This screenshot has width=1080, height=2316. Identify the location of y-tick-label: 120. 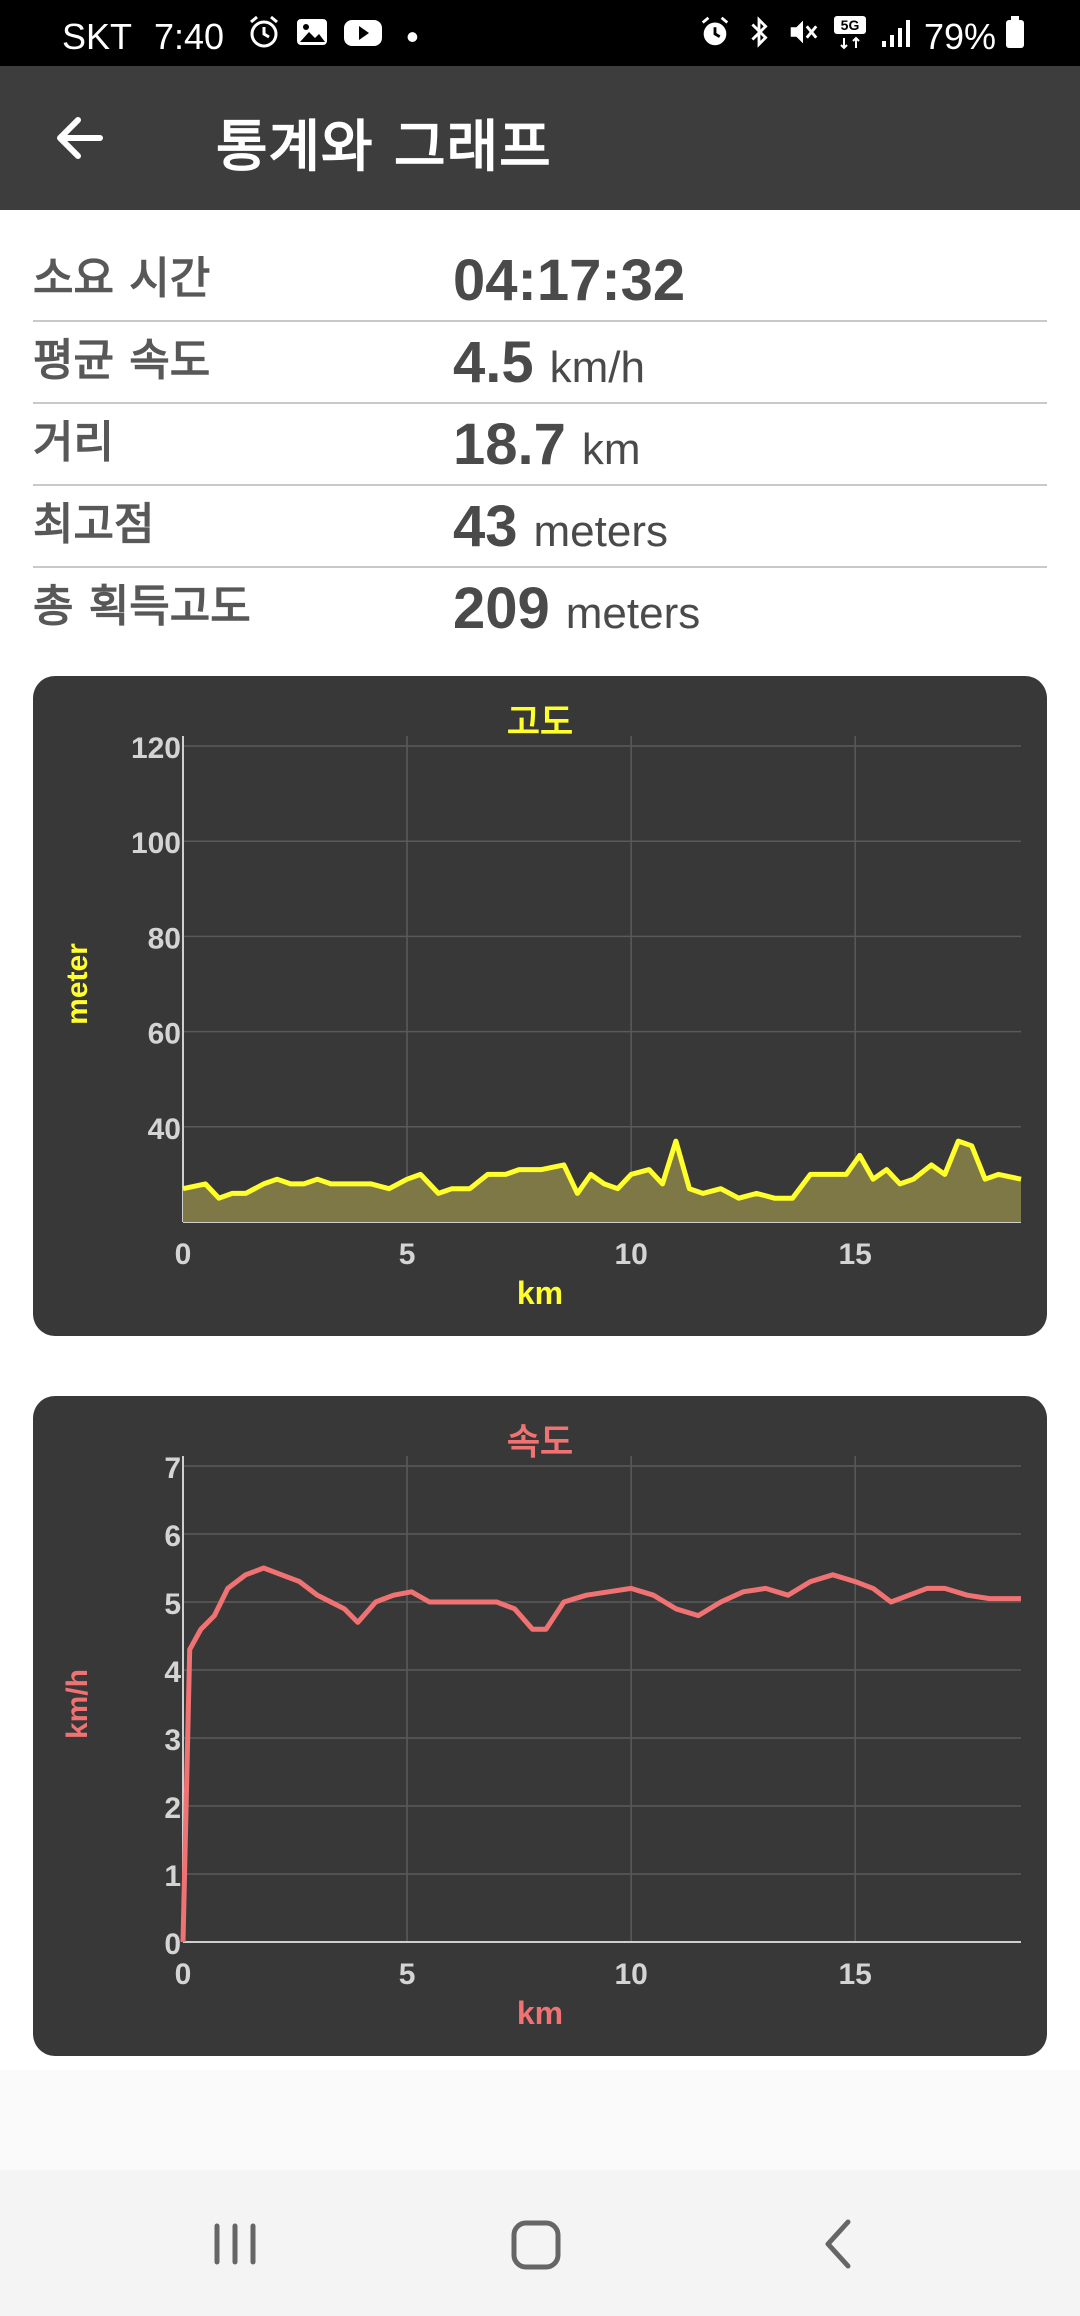
(156, 748).